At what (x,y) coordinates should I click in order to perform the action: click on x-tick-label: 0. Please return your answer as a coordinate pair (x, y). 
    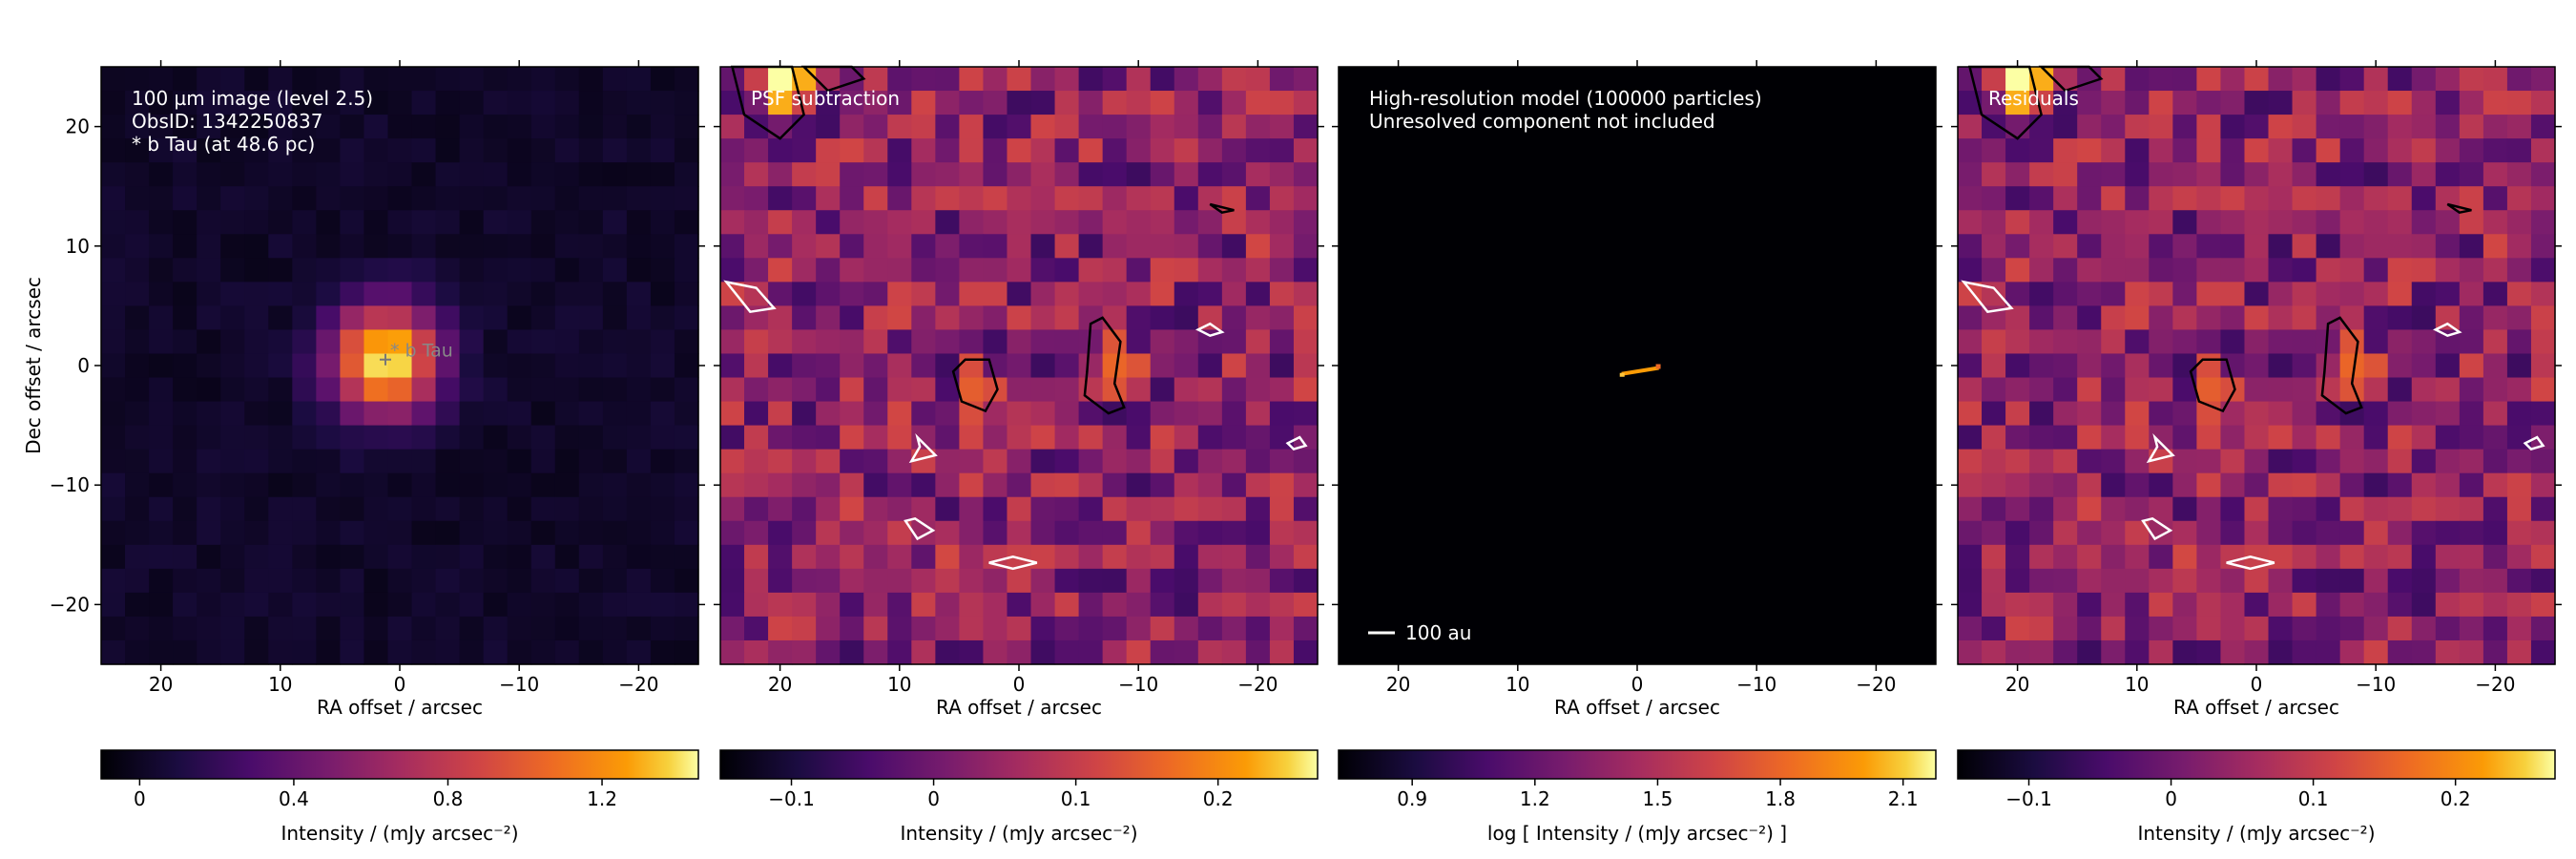
    Looking at the image, I should click on (1637, 684).